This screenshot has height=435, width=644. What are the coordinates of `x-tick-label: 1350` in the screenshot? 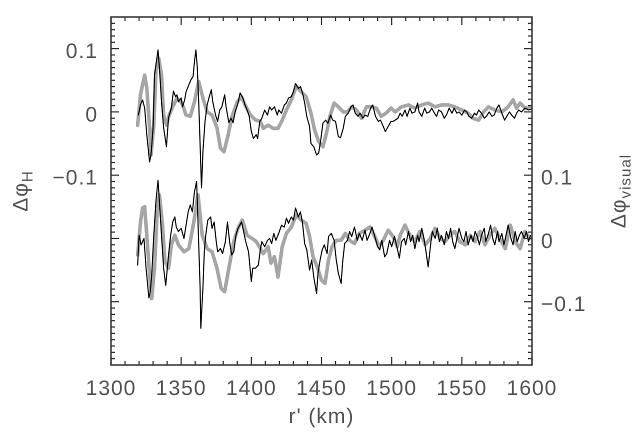 It's located at (181, 388).